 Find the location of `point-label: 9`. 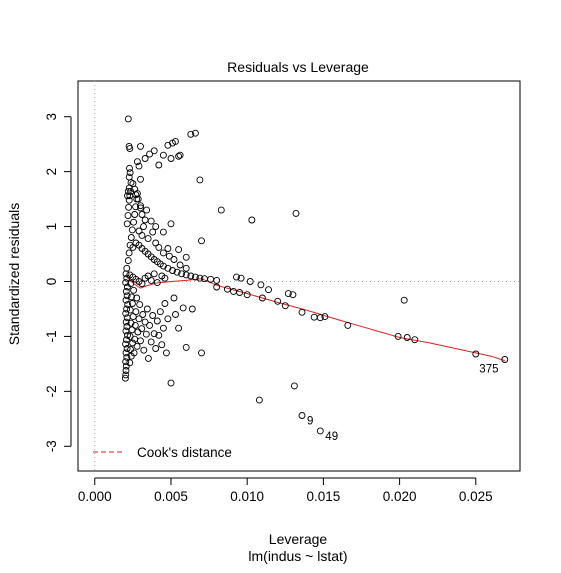

point-label: 9 is located at coordinates (310, 422).